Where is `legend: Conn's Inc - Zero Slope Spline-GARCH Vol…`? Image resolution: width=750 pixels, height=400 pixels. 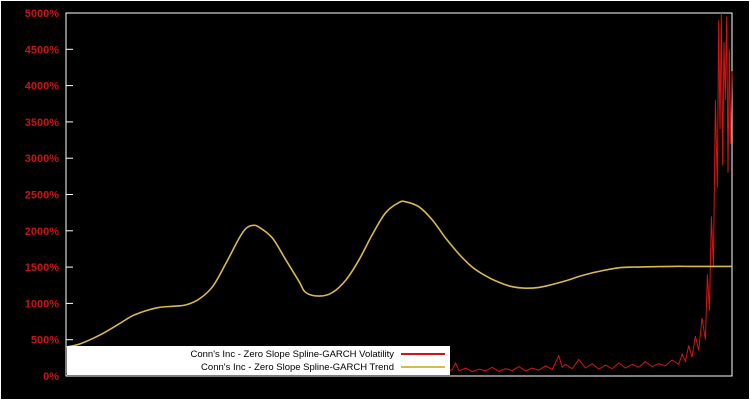 legend: Conn's Inc - Zero Slope Spline-GARCH Vol… is located at coordinates (258, 360).